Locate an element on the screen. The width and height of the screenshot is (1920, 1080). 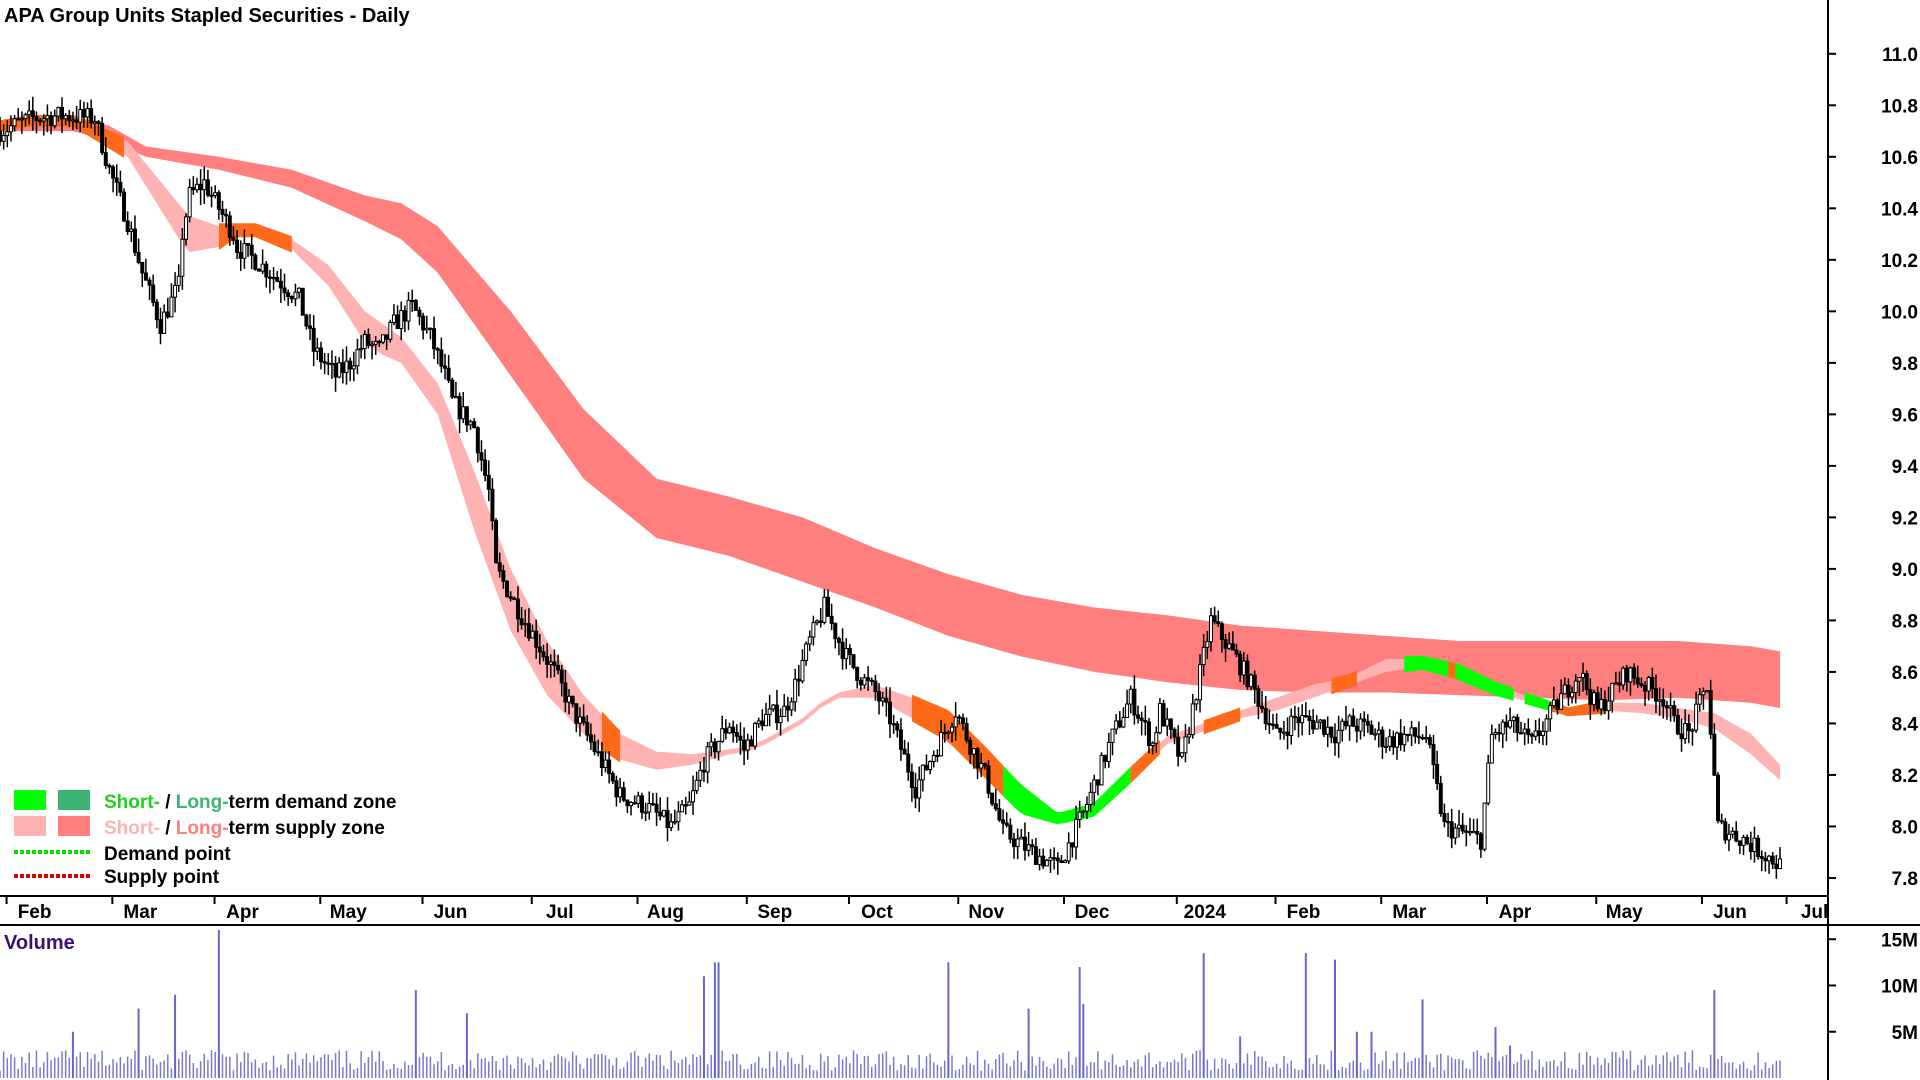
x-tick-label: Oct is located at coordinates (877, 912).